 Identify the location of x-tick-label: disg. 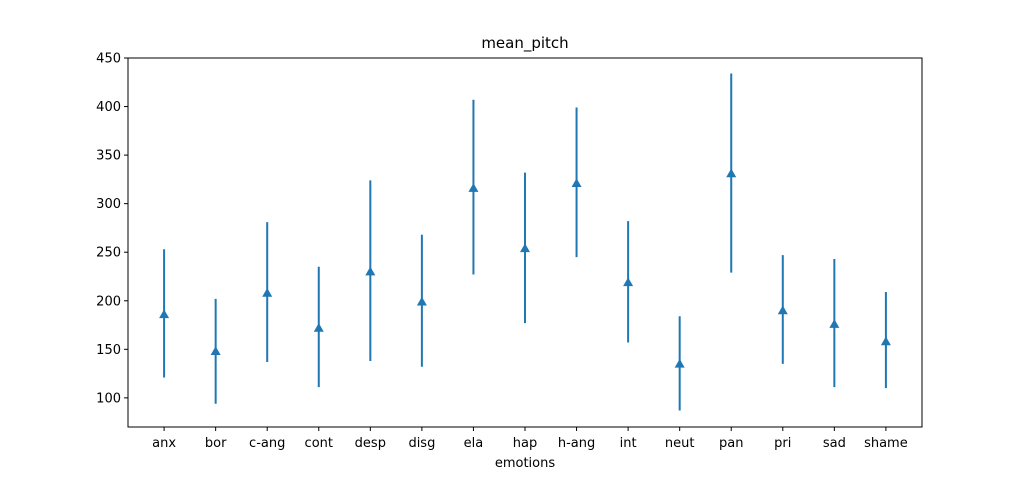
(421, 443).